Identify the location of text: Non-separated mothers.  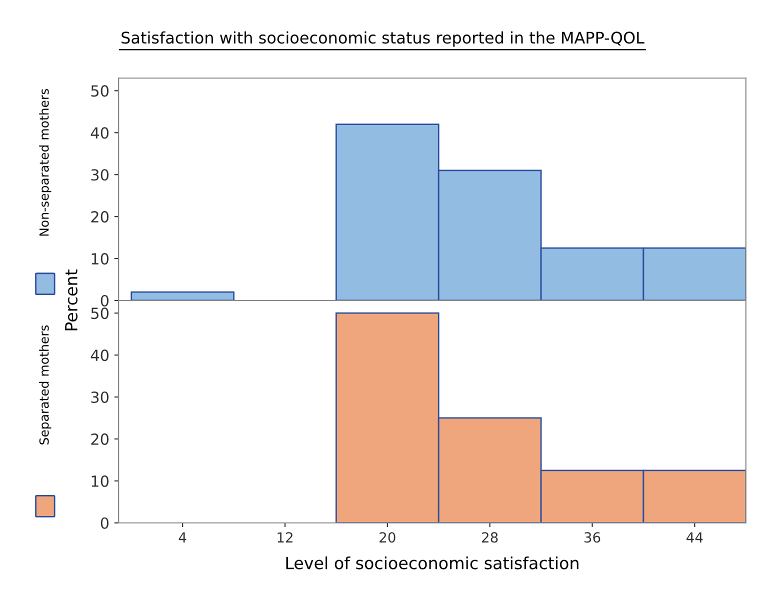
(45, 162).